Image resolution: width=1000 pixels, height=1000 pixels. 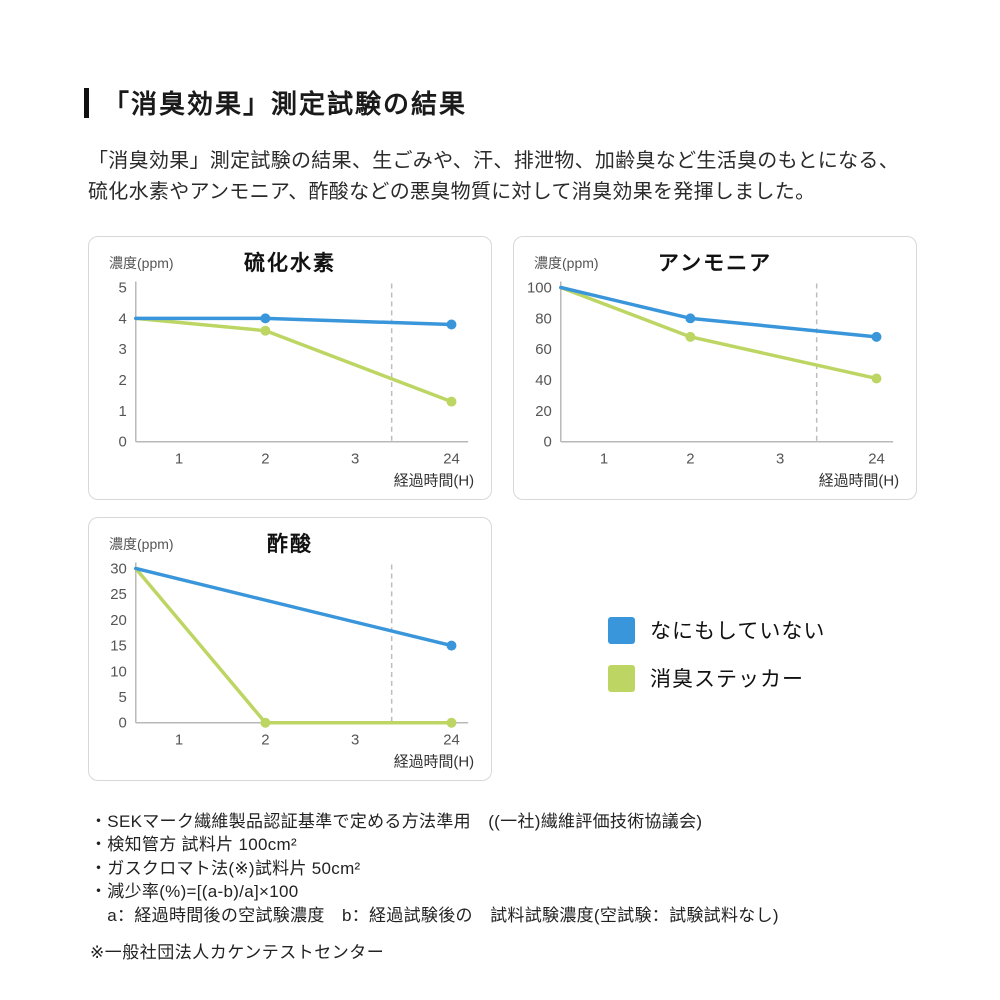 What do you see at coordinates (297, 384) in the screenshot?
I see `chart-plot-hydrogen-sulfide: 0 1 2 3 4 5 1 2 3 24 経過時間(H)` at bounding box center [297, 384].